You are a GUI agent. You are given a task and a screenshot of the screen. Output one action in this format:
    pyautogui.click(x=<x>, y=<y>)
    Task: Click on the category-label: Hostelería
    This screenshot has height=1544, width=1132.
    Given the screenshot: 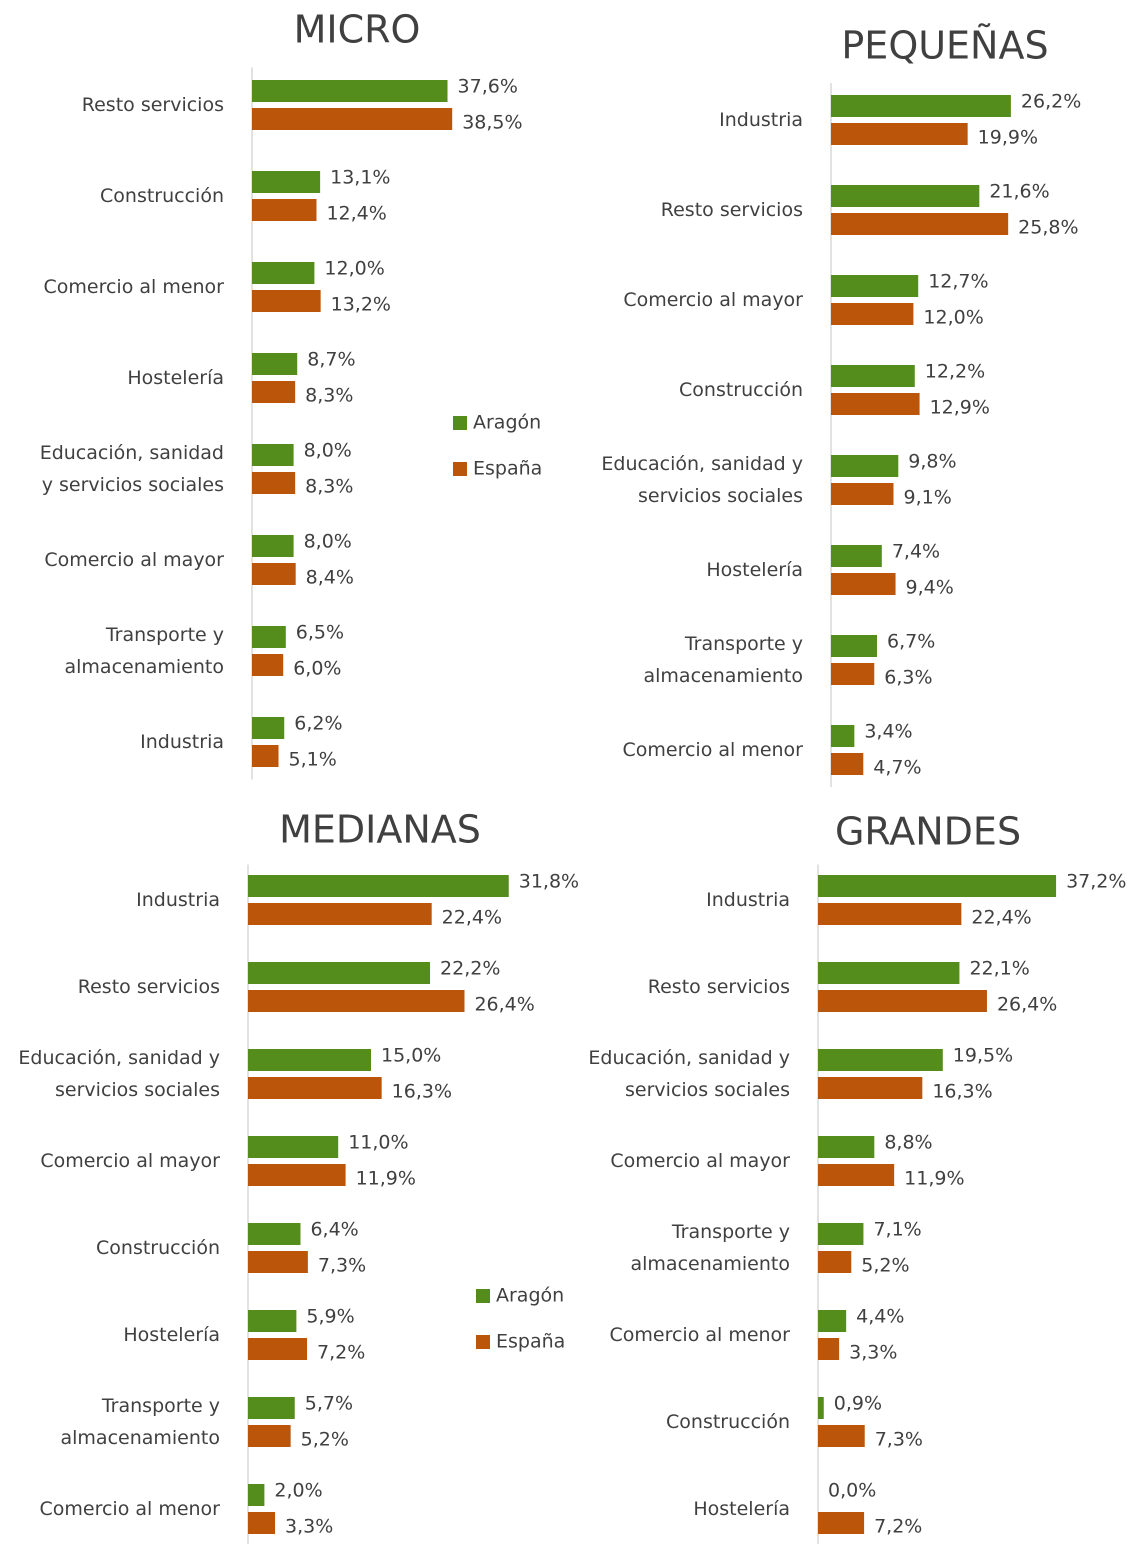 What is the action you would take?
    pyautogui.click(x=175, y=378)
    